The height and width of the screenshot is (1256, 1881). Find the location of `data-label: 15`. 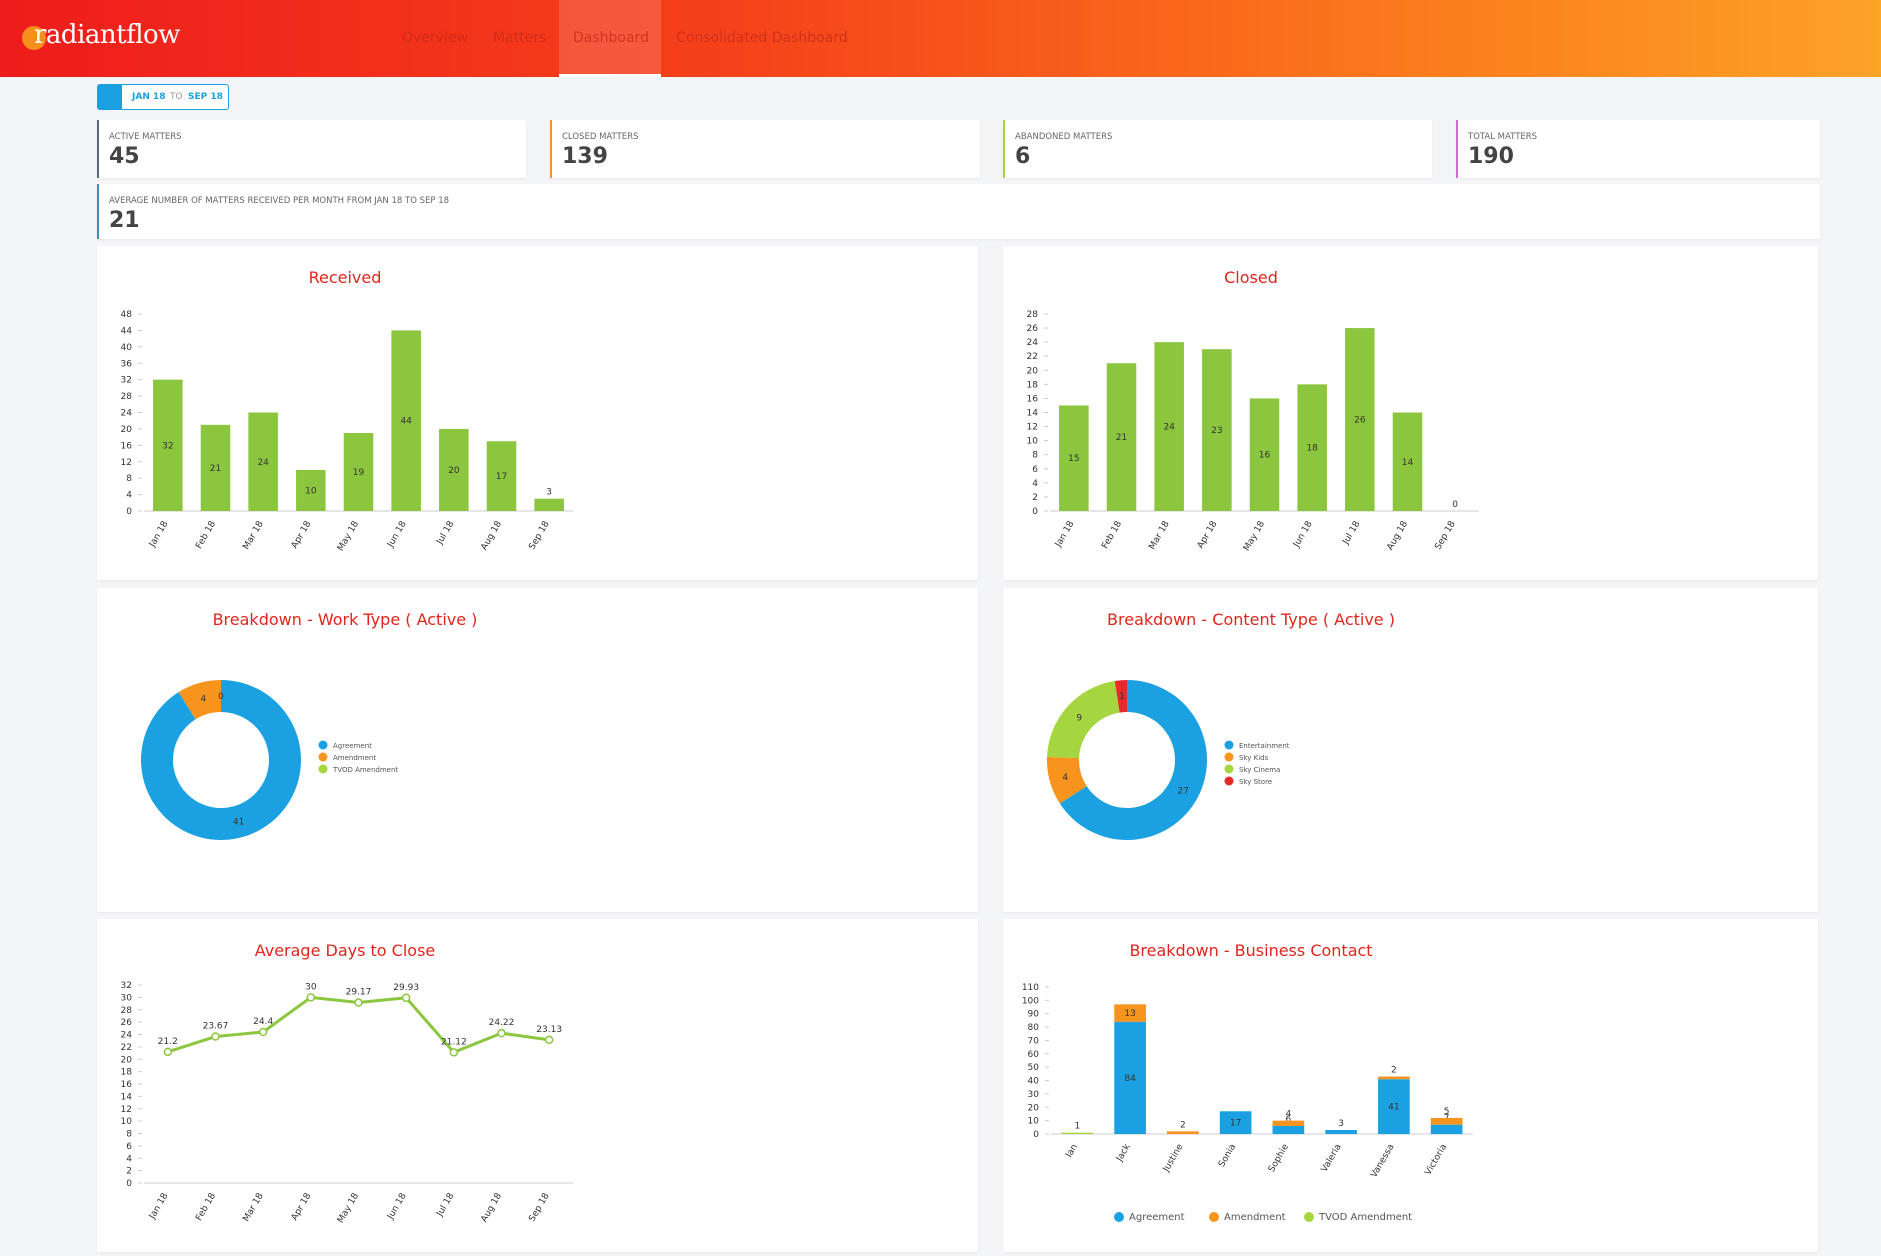

data-label: 15 is located at coordinates (1073, 459).